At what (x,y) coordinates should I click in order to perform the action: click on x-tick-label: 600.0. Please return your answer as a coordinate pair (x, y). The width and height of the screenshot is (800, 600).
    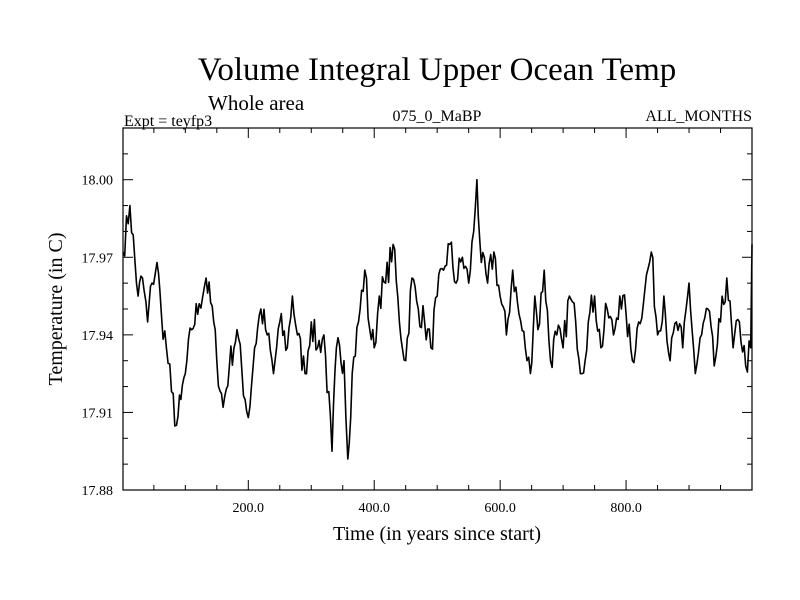
    Looking at the image, I should click on (500, 508).